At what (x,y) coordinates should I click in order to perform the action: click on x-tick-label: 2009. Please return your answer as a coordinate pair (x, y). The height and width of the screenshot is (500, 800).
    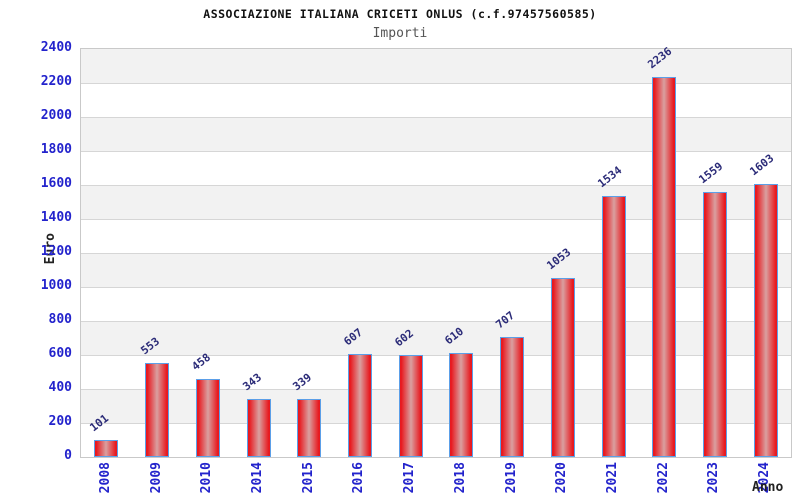
    Looking at the image, I should click on (156, 478).